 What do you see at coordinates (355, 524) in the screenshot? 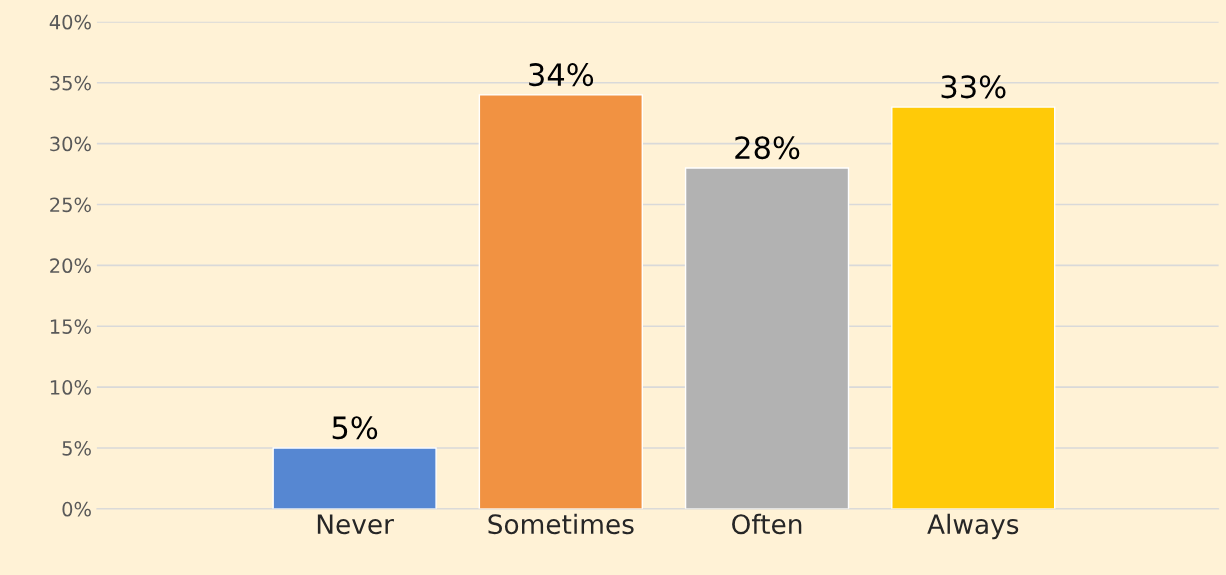
I see `x-tick-label: Never` at bounding box center [355, 524].